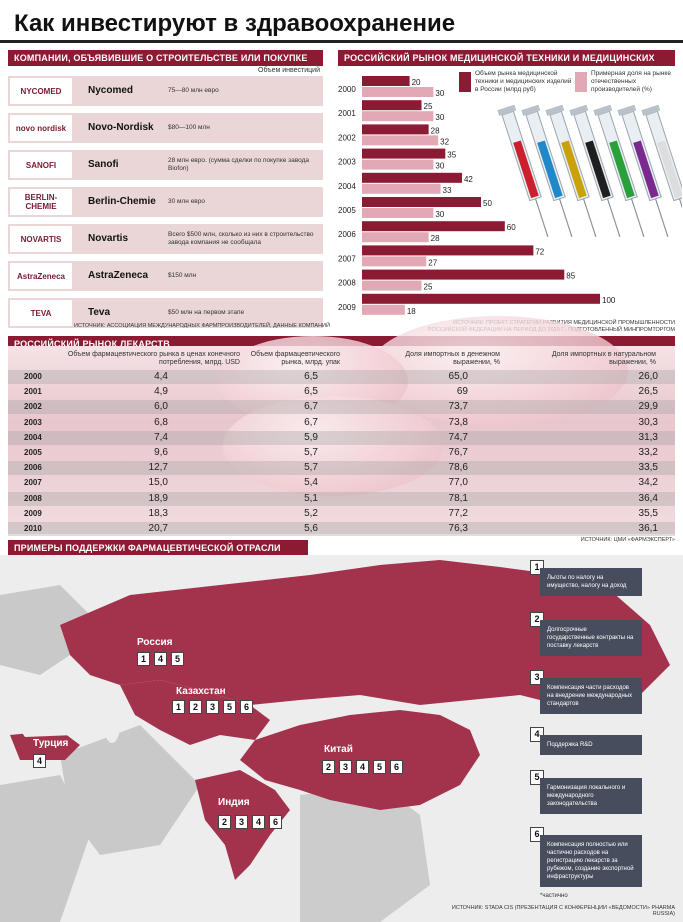 The width and height of the screenshot is (683, 922). What do you see at coordinates (289, 70) in the screenshot?
I see `companies-units: Объем инвестиций` at bounding box center [289, 70].